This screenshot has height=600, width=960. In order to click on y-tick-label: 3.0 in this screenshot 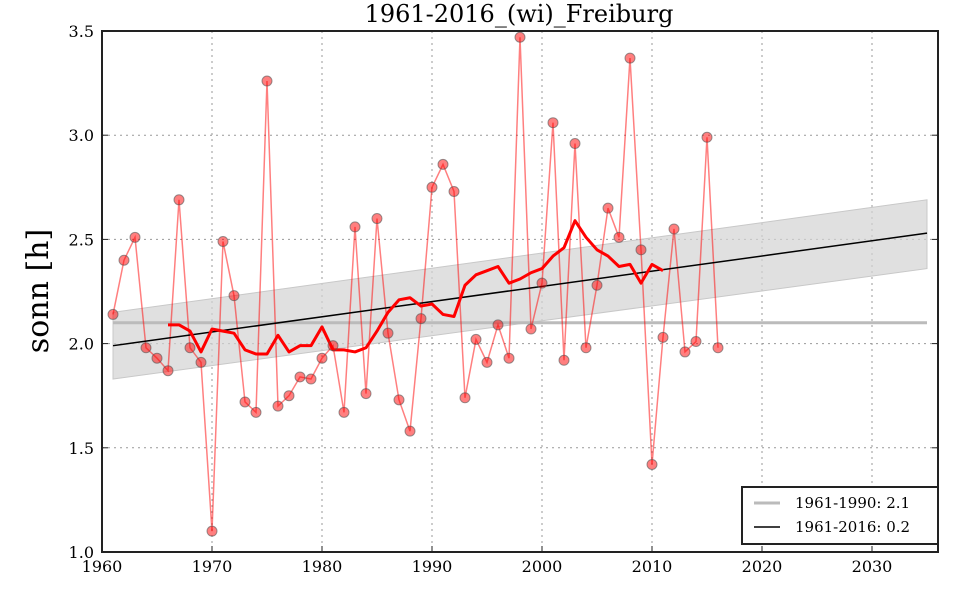, I will do `click(81, 135)`.